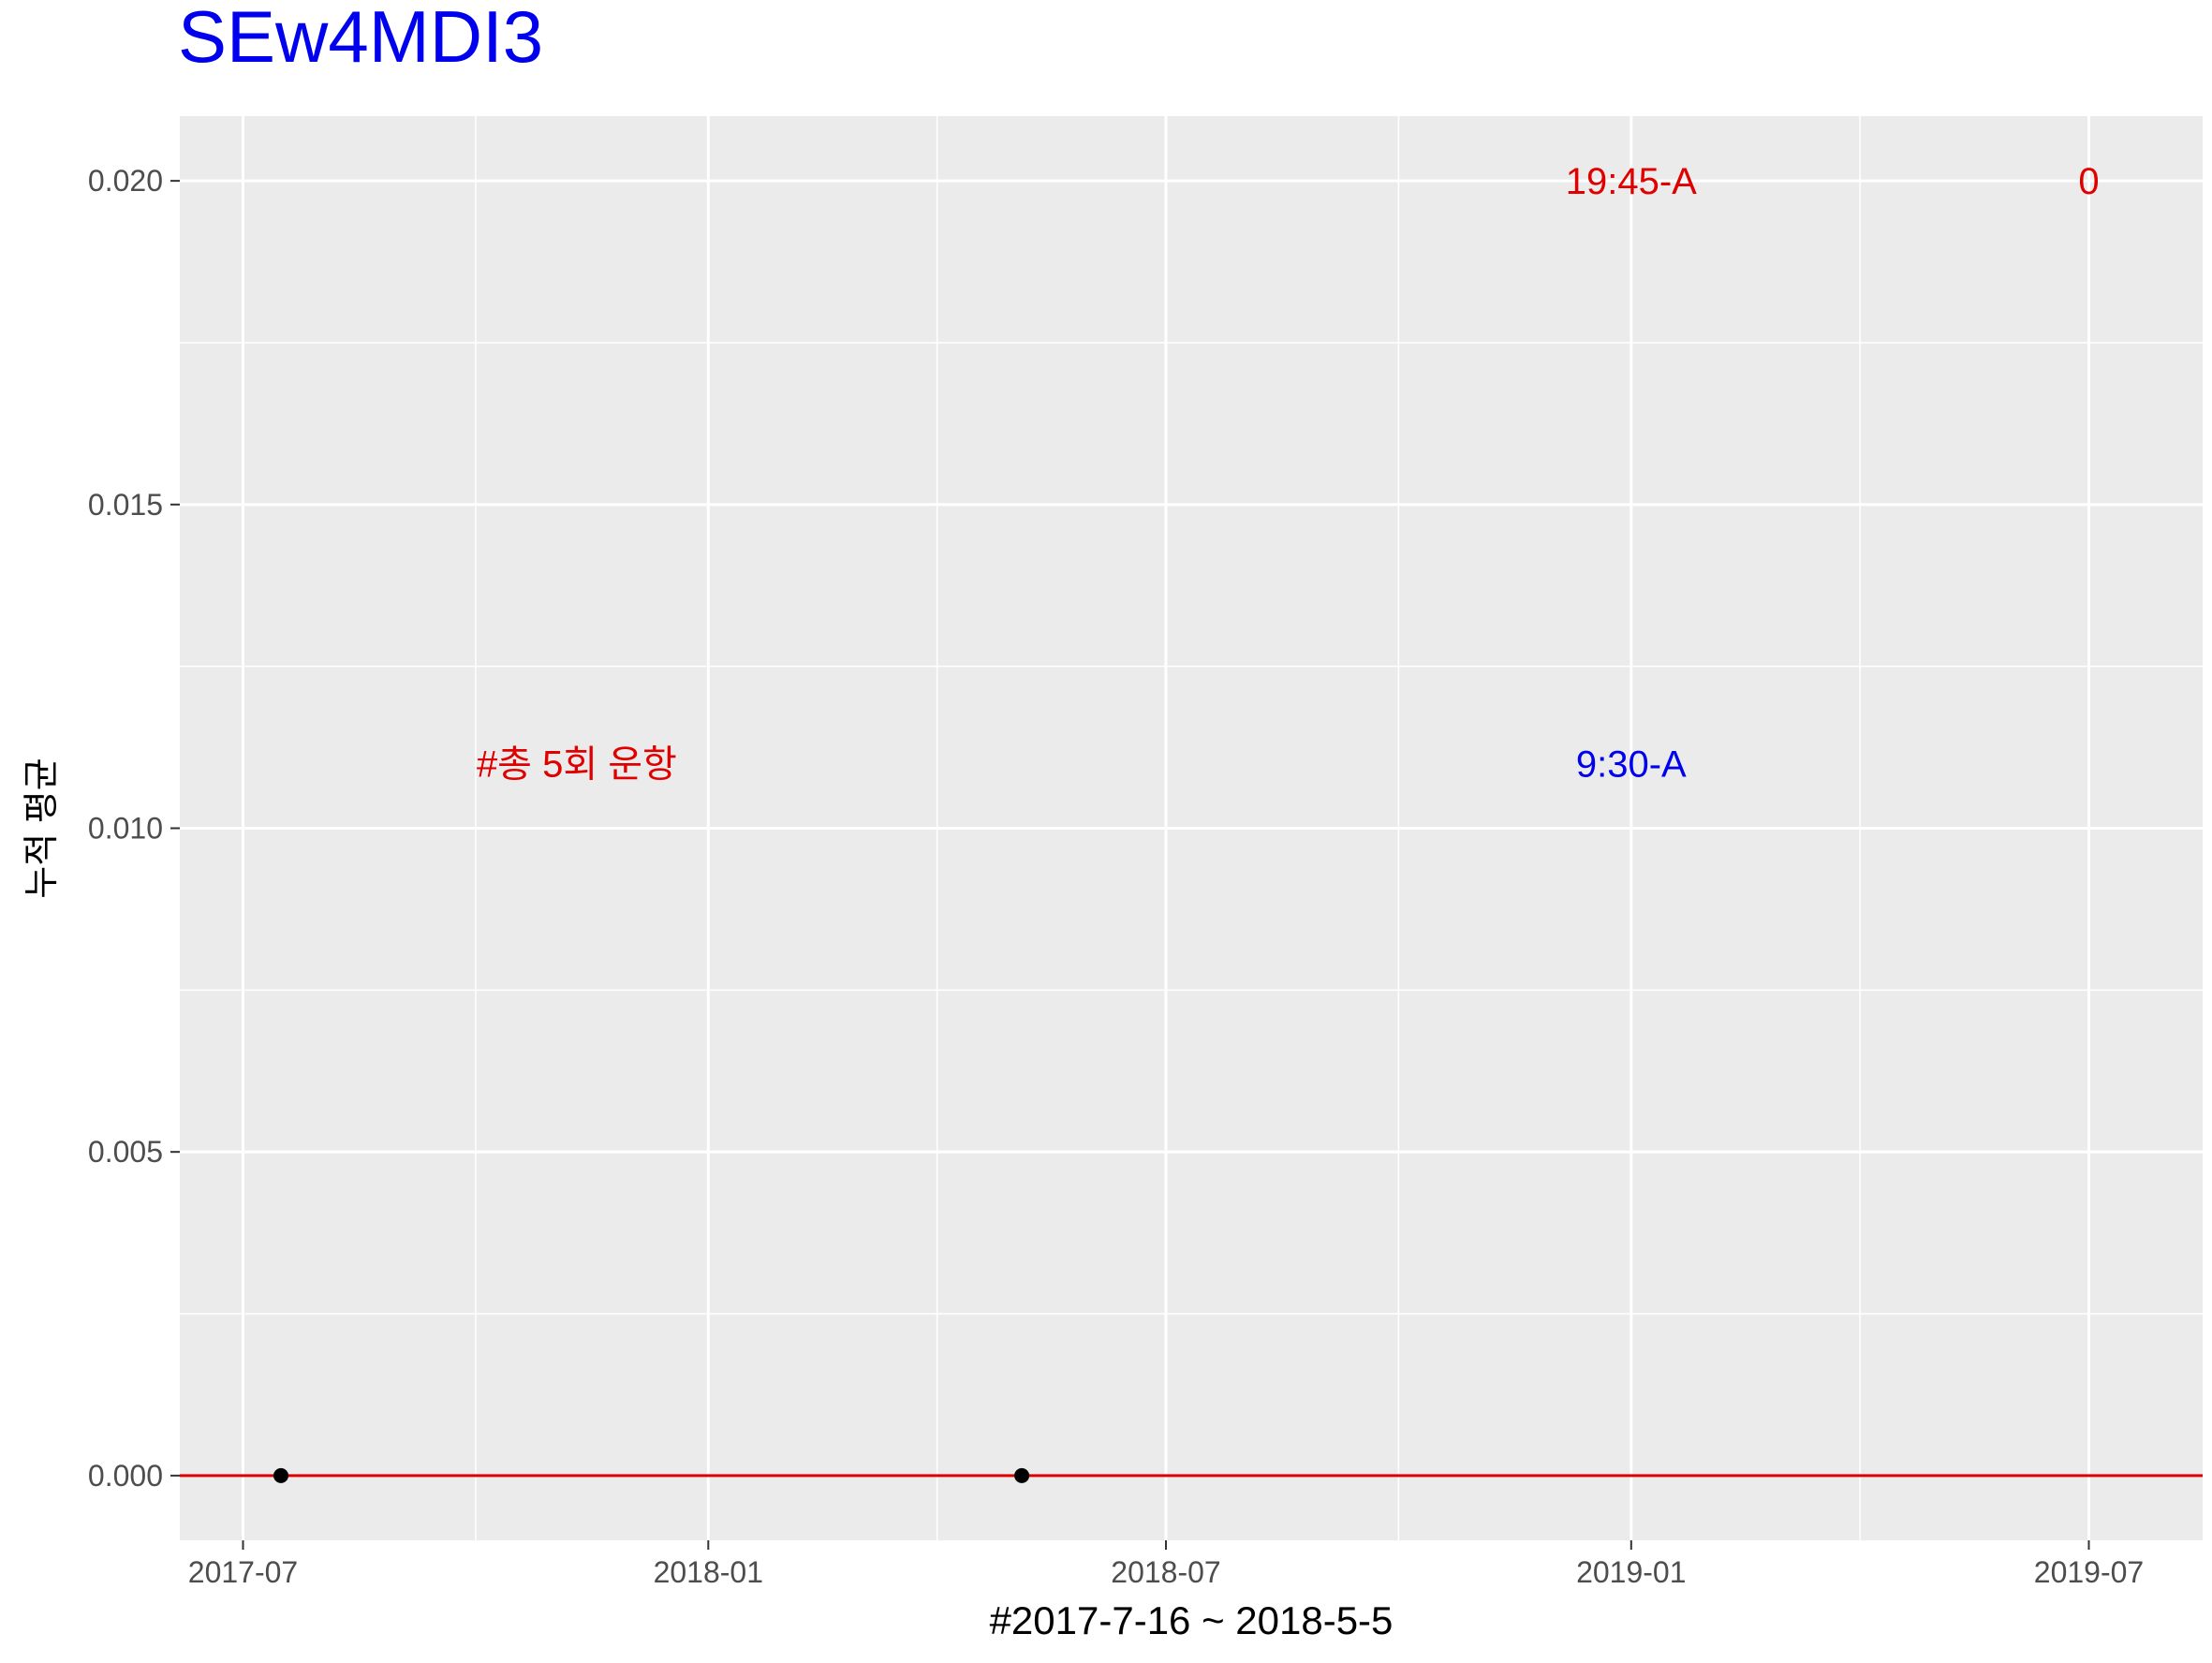 This screenshot has height=1663, width=2212. What do you see at coordinates (1632, 181) in the screenshot?
I see `annotation-label: 19:45-A` at bounding box center [1632, 181].